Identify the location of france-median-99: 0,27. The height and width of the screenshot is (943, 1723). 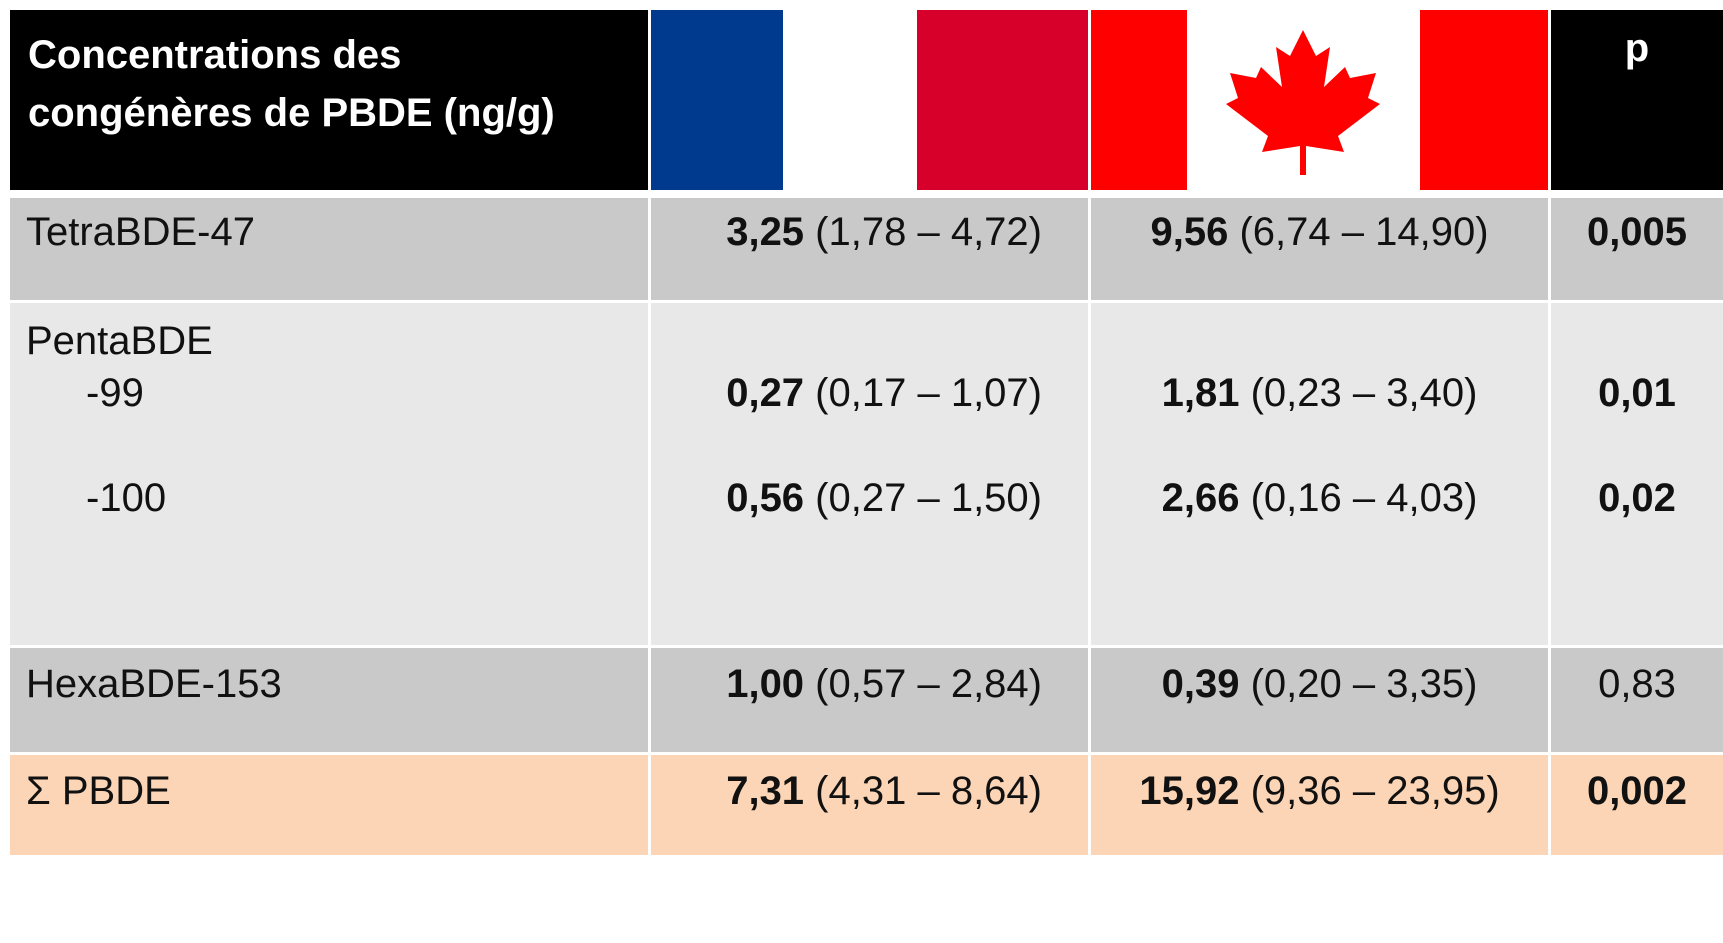
(765, 393).